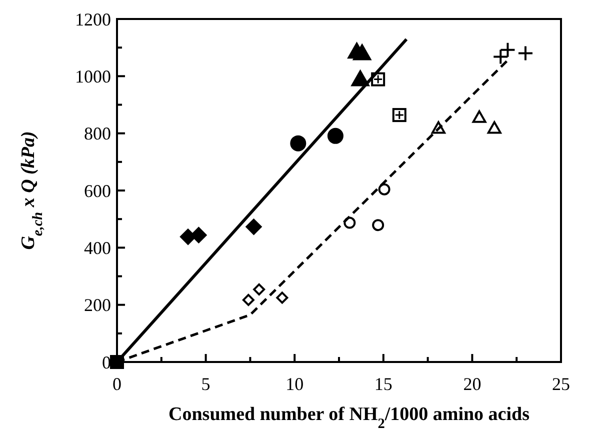 The height and width of the screenshot is (441, 596). Describe the element at coordinates (93, 76) in the screenshot. I see `y-tick-label: 1000` at that location.